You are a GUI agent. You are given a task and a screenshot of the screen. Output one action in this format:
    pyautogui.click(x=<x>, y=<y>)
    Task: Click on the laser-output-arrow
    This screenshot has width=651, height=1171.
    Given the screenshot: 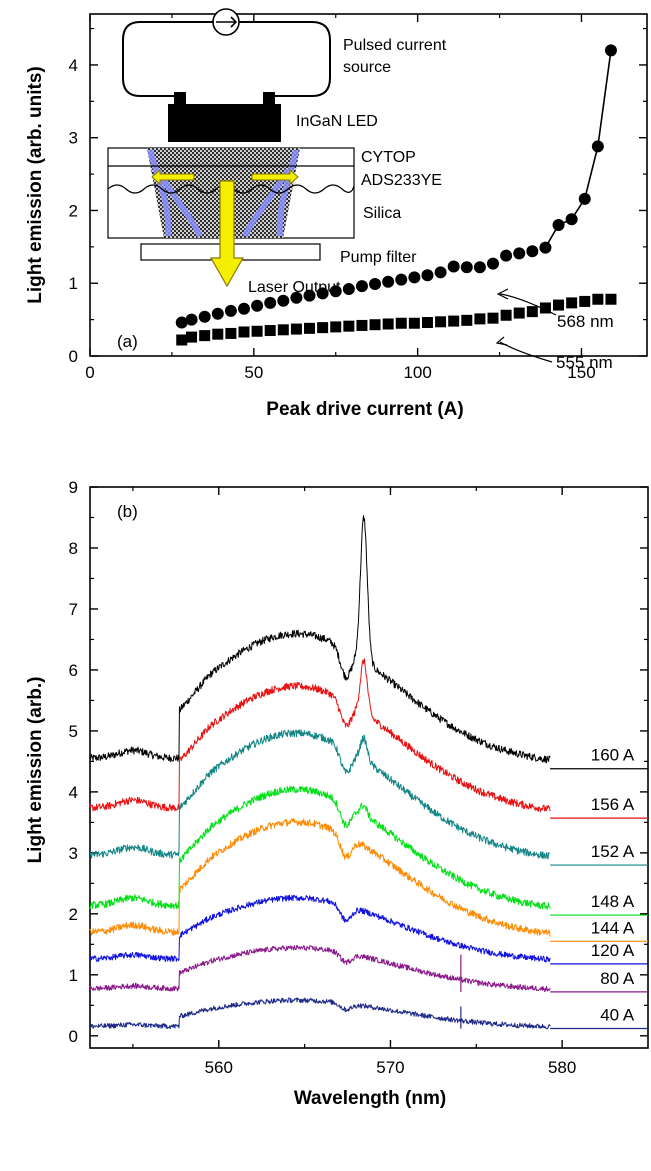 What is the action you would take?
    pyautogui.click(x=227, y=234)
    